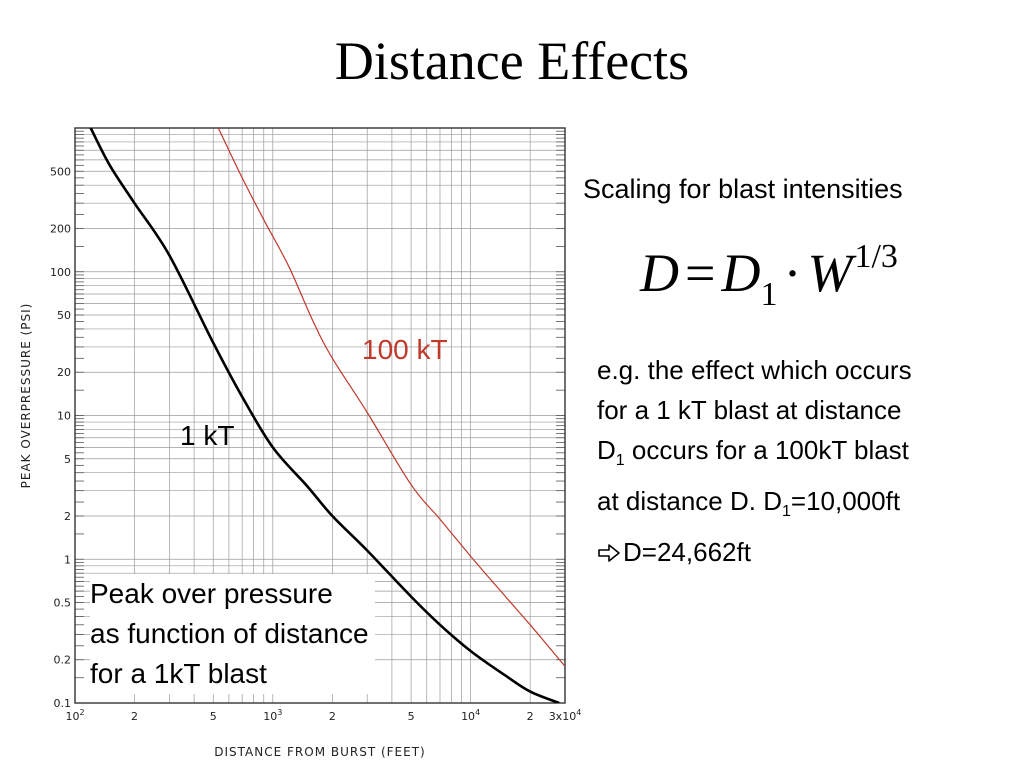 The height and width of the screenshot is (768, 1024). What do you see at coordinates (769, 294) in the screenshot?
I see `formula-d-subscript: 1` at bounding box center [769, 294].